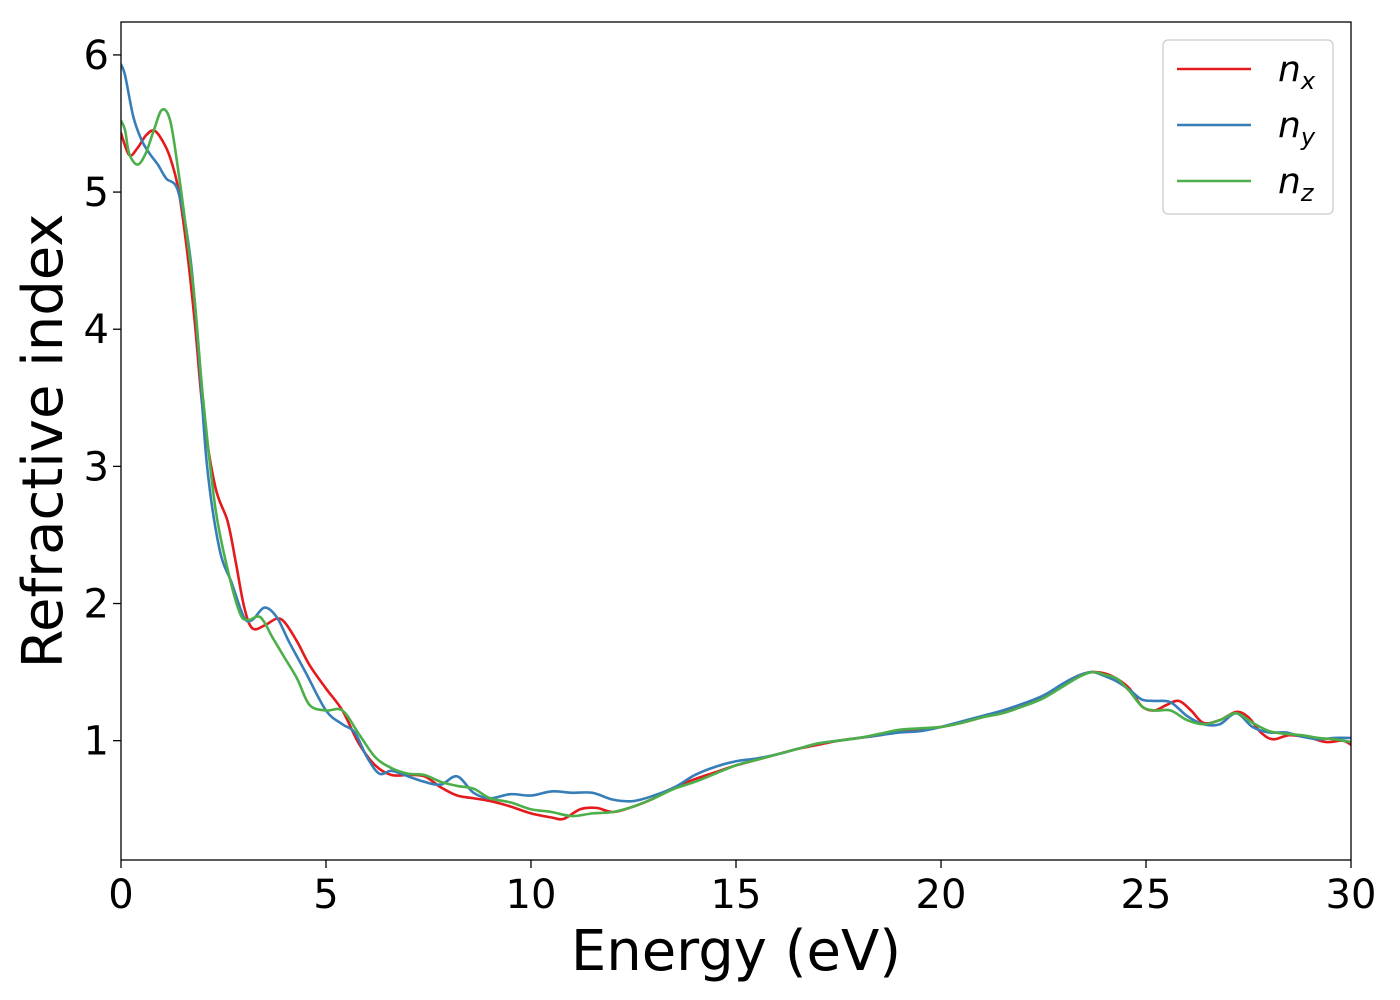 This screenshot has height=1000, width=1400. What do you see at coordinates (1351, 895) in the screenshot?
I see `x-tick-label: 30` at bounding box center [1351, 895].